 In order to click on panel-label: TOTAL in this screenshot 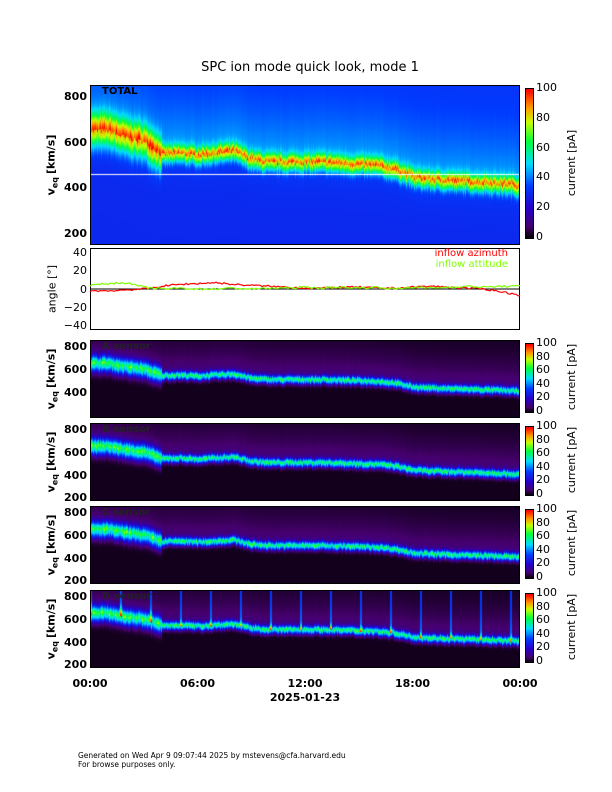, I will do `click(120, 91)`.